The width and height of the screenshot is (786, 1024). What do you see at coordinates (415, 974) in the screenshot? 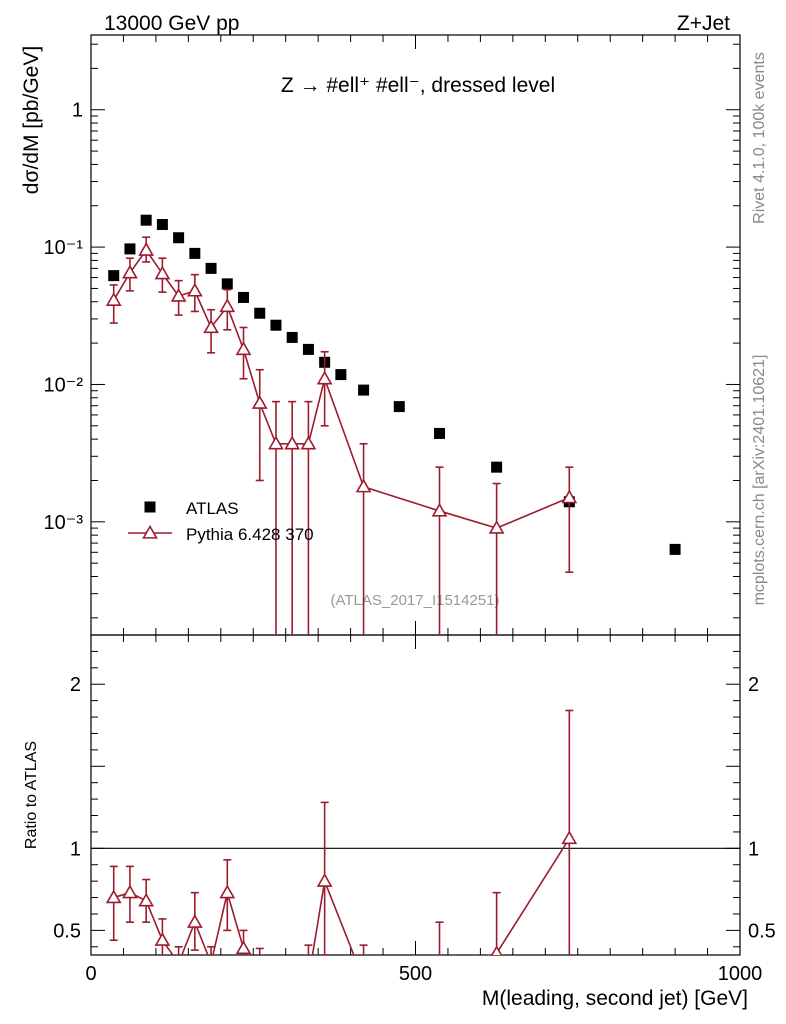
I see `x-tick-label: 500` at bounding box center [415, 974].